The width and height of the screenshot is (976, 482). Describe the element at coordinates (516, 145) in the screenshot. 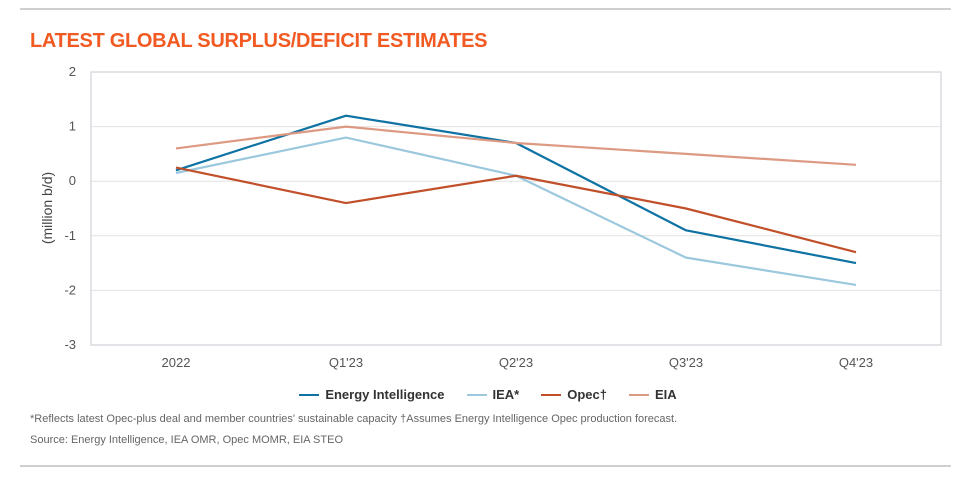

I see `series-line-eia` at that location.